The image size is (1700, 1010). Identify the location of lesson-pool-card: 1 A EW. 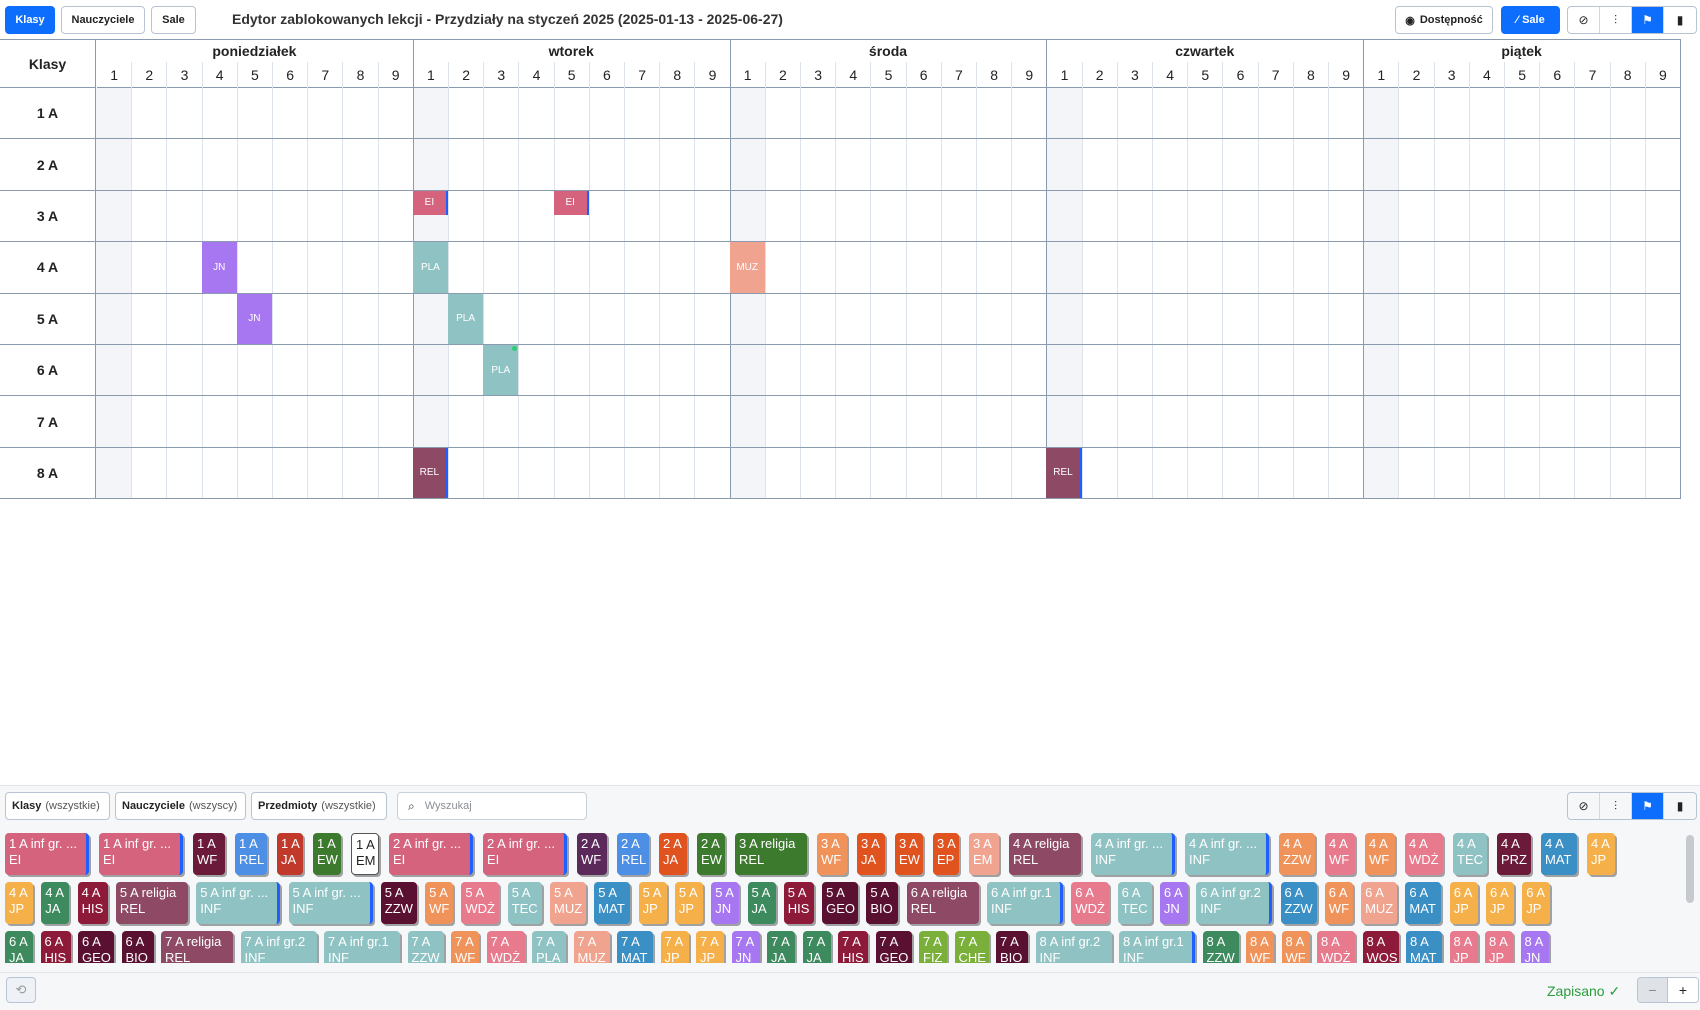
(327, 854).